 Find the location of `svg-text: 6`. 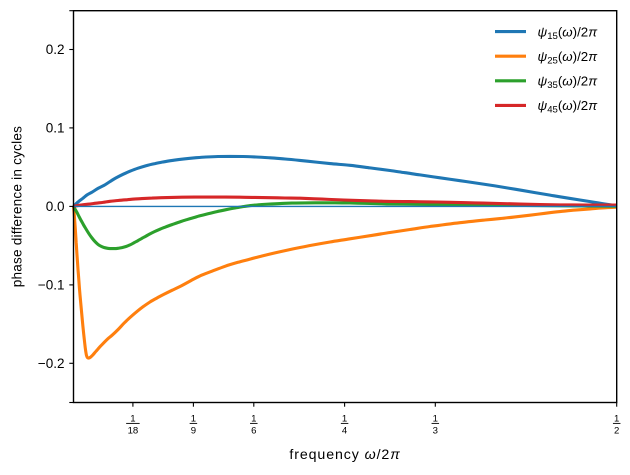

svg-text: 6 is located at coordinates (253, 430).